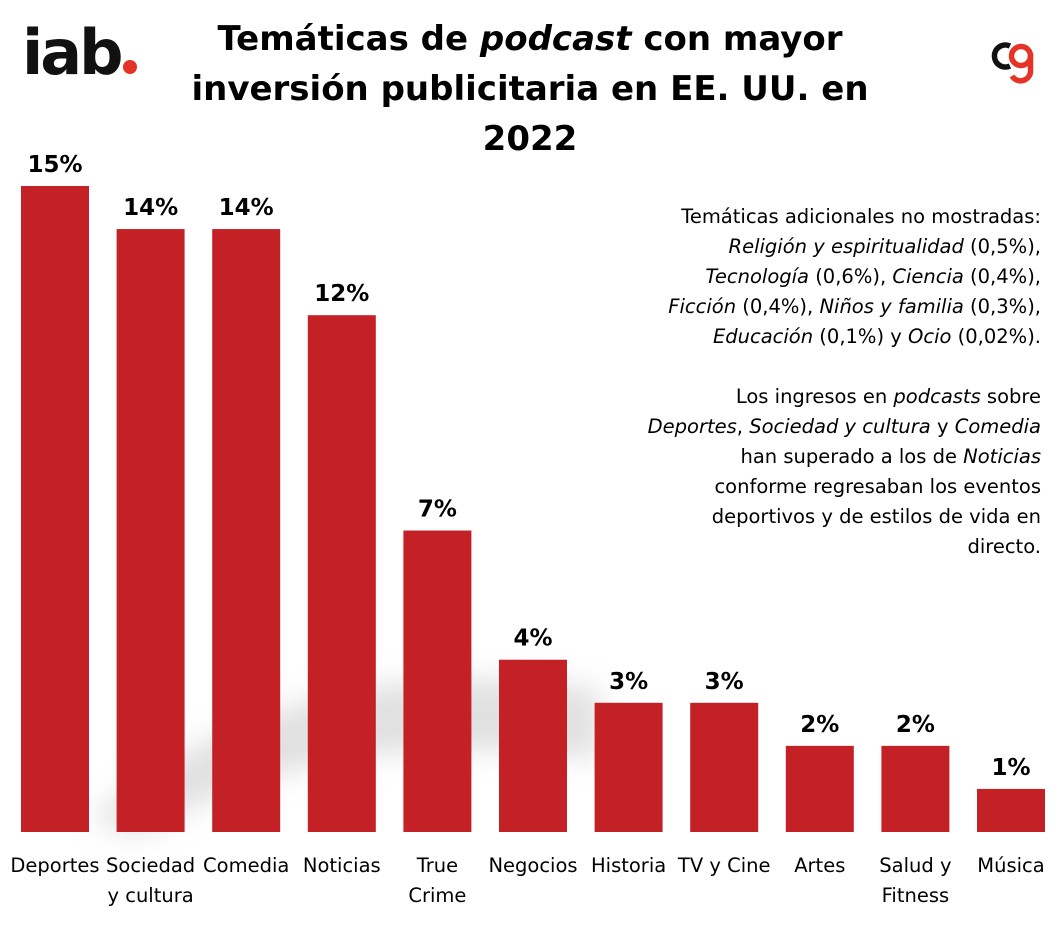  I want to click on note-fragment: Ficción, so click(702, 306).